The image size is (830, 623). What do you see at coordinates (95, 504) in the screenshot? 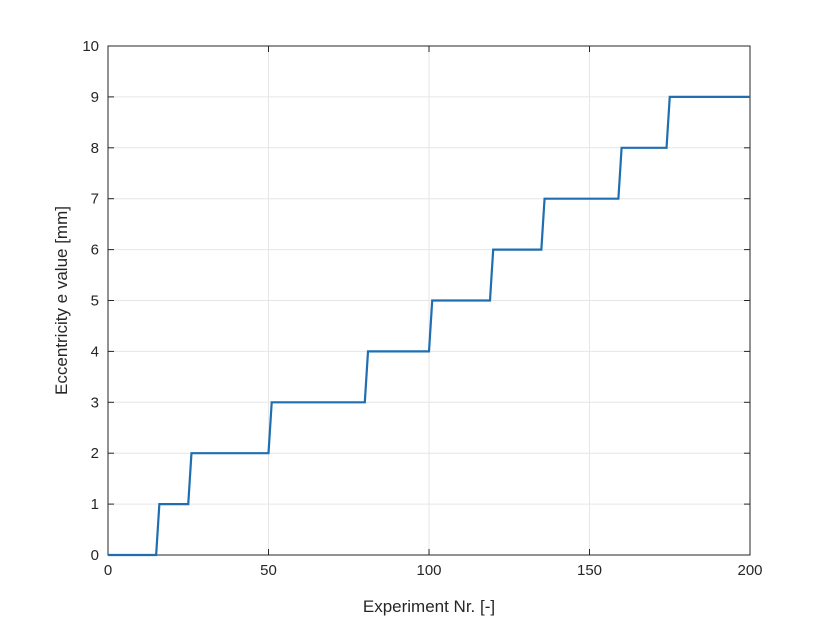
I see `y-tick-label: 1` at bounding box center [95, 504].